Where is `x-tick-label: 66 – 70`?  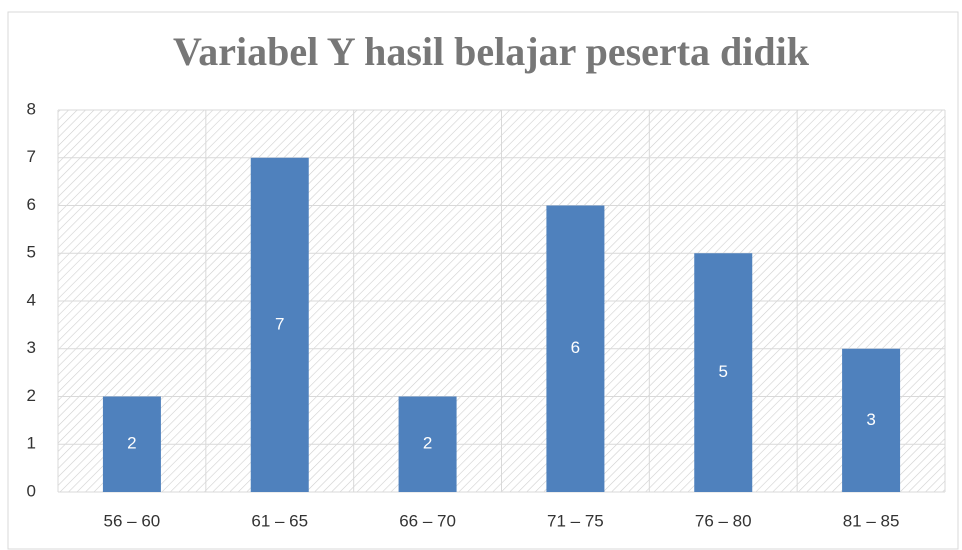 x-tick-label: 66 – 70 is located at coordinates (427, 520).